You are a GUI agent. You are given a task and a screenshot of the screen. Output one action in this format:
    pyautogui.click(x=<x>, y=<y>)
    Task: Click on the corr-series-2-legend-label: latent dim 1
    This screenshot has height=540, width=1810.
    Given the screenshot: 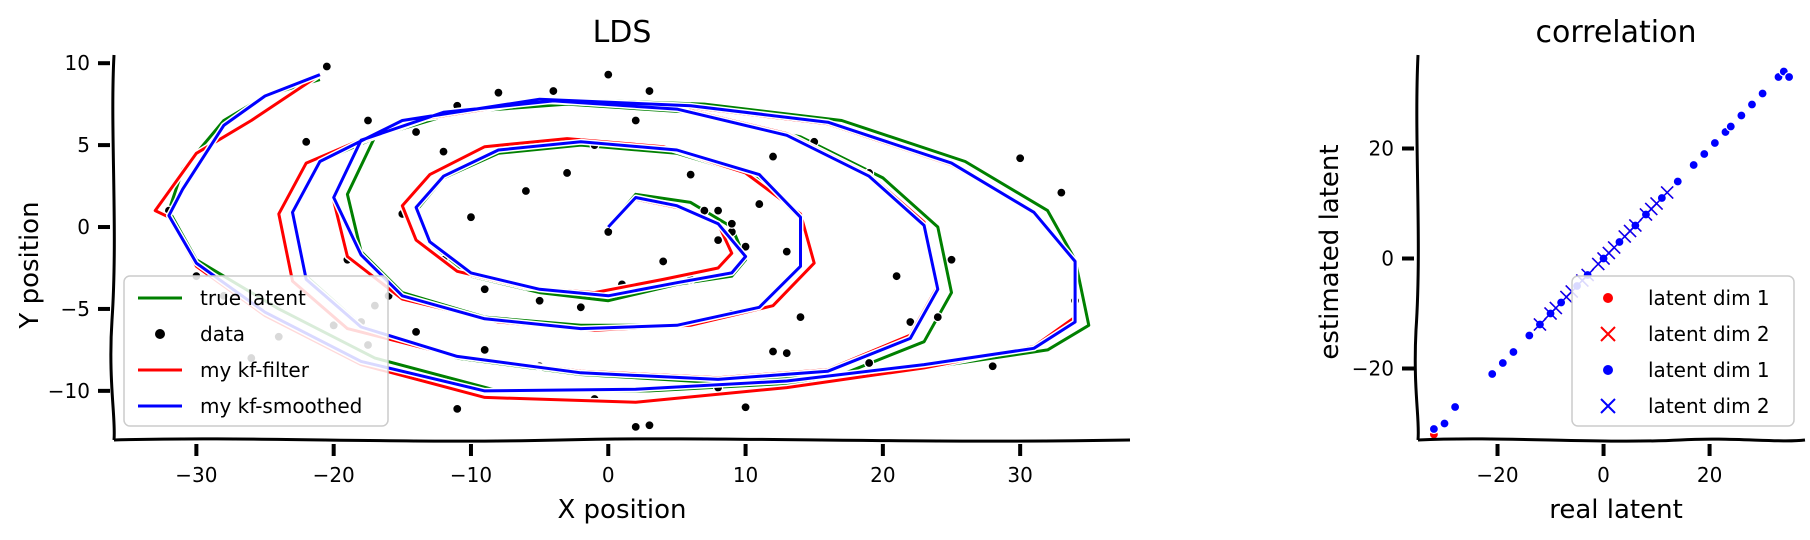 What is the action you would take?
    pyautogui.click(x=1709, y=370)
    